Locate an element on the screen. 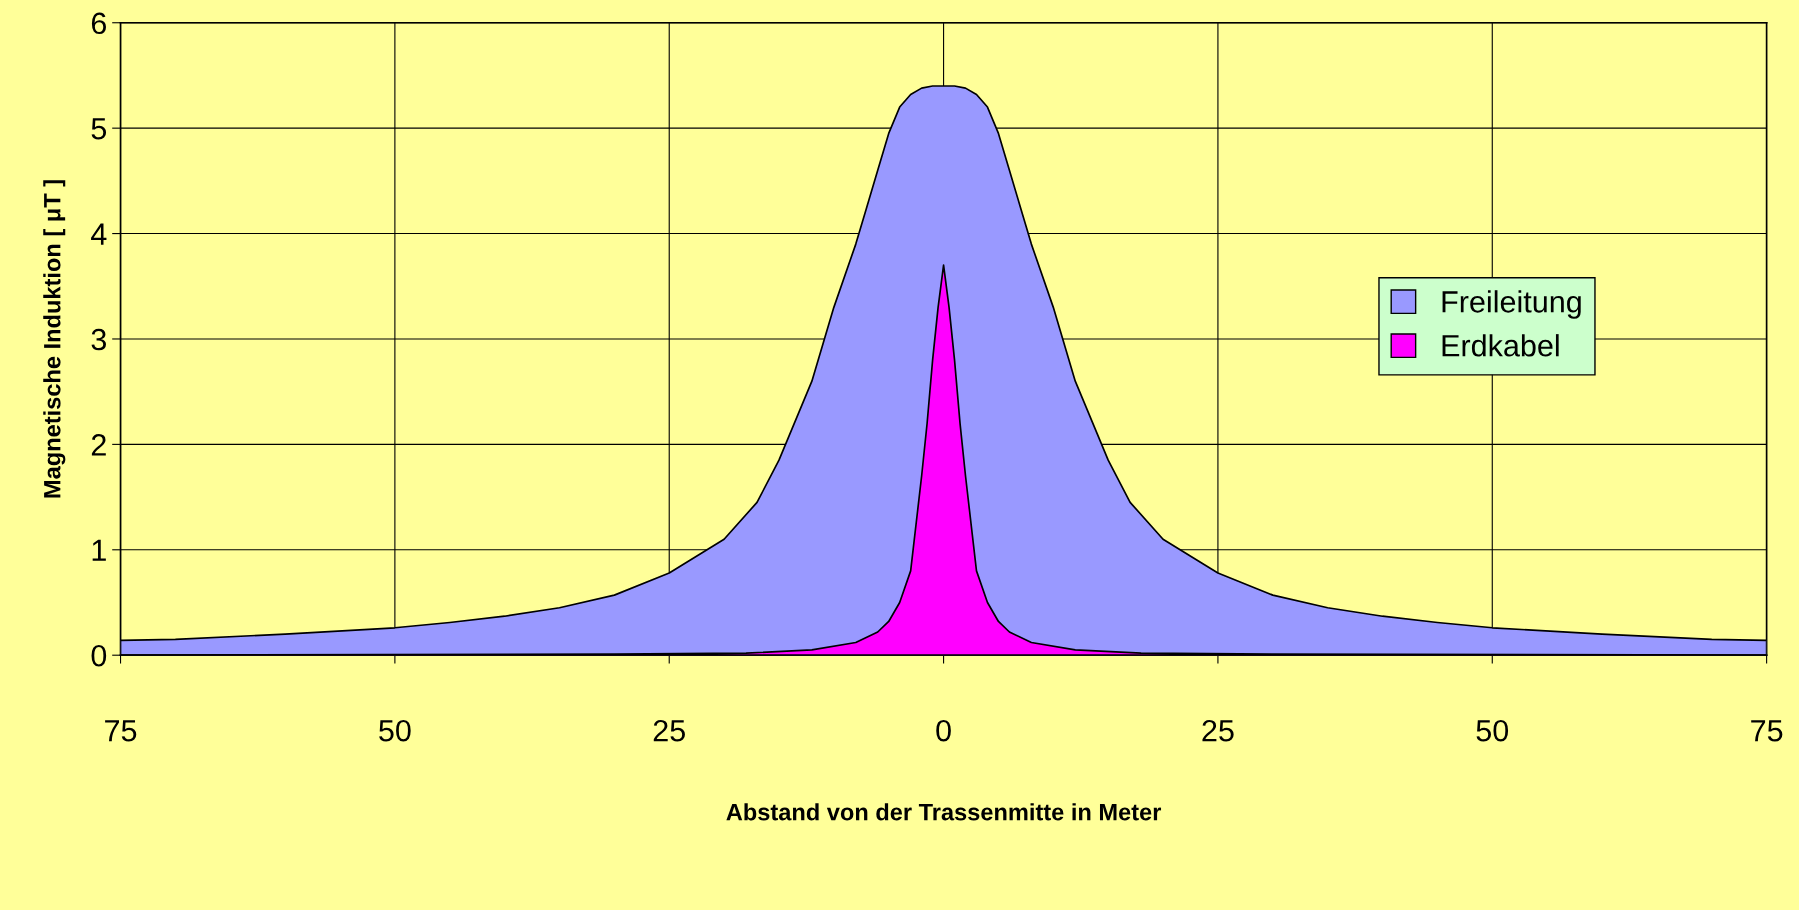 Image resolution: width=1799 pixels, height=910 pixels. legend-label: Freileitung is located at coordinates (1511, 304).